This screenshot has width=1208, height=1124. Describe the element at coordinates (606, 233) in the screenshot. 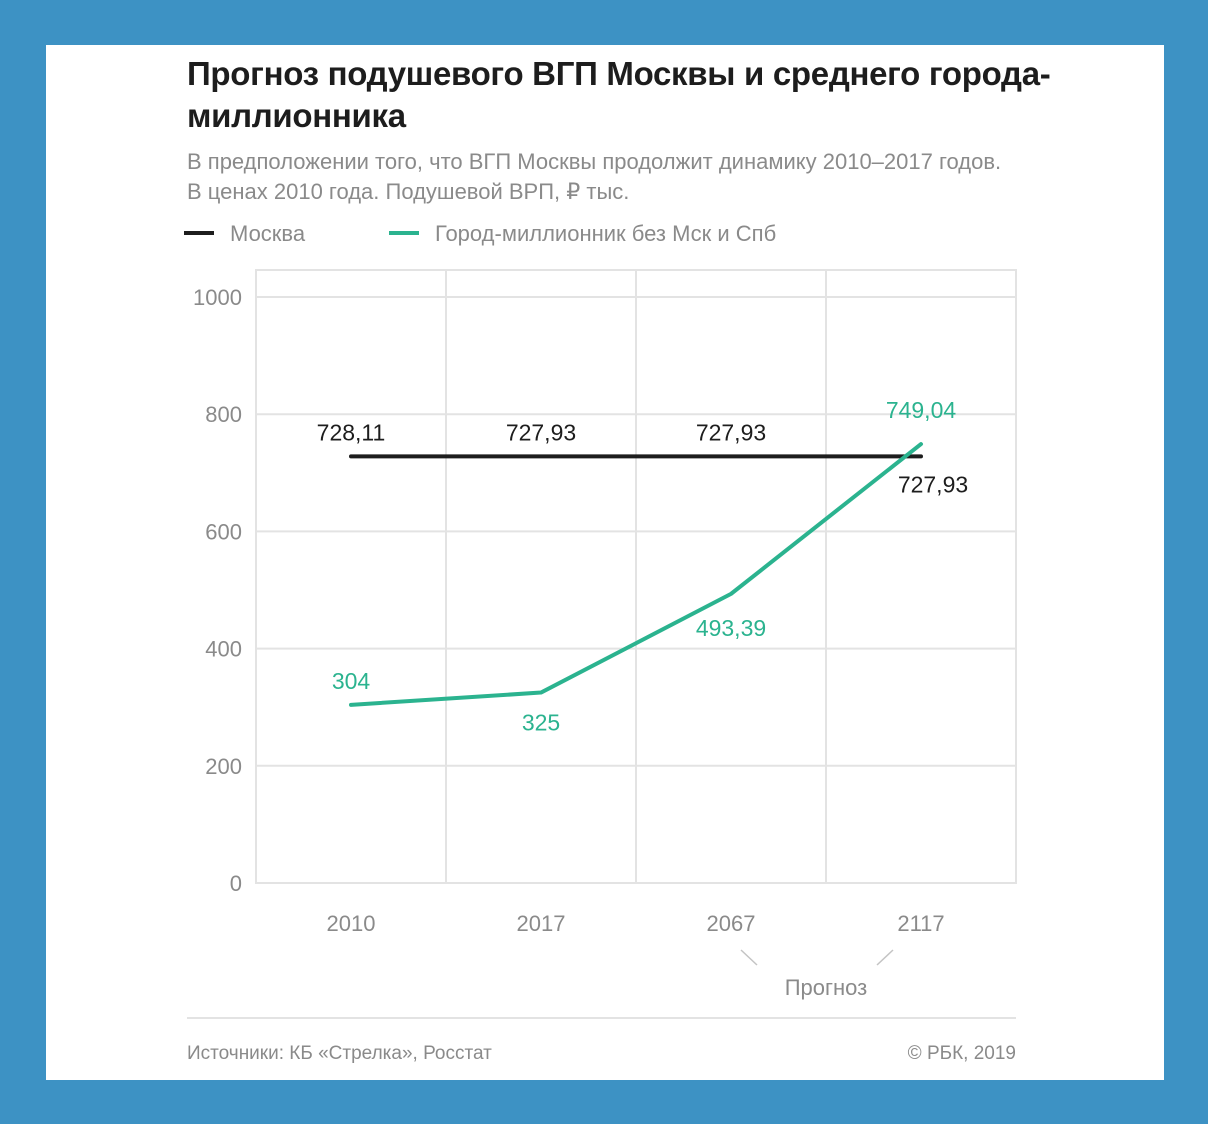

I see `legend-label-city: Город-миллионник без Мск и Спб` at that location.